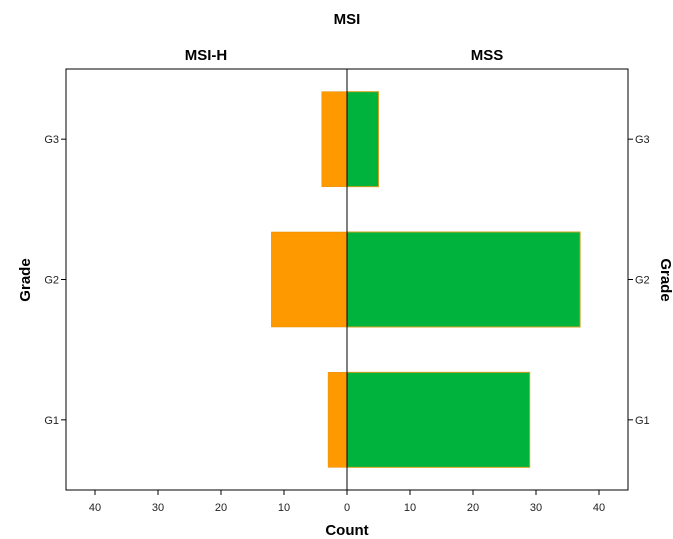  I want to click on bar-mss-g1, so click(438, 419).